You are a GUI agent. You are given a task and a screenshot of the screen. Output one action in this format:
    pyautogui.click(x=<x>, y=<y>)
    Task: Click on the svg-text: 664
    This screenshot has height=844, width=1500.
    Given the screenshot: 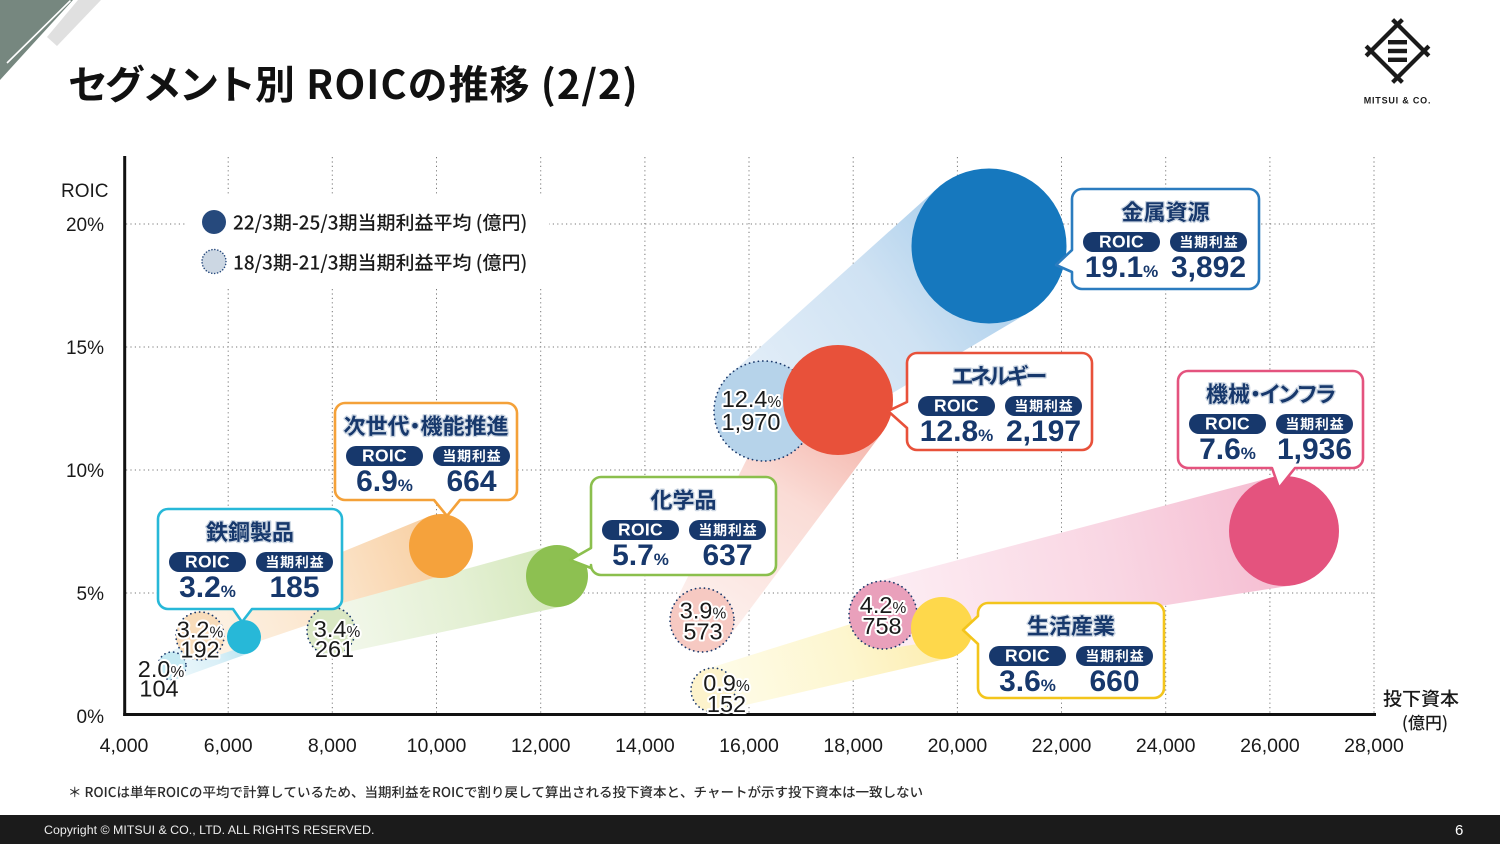 What is the action you would take?
    pyautogui.click(x=471, y=481)
    